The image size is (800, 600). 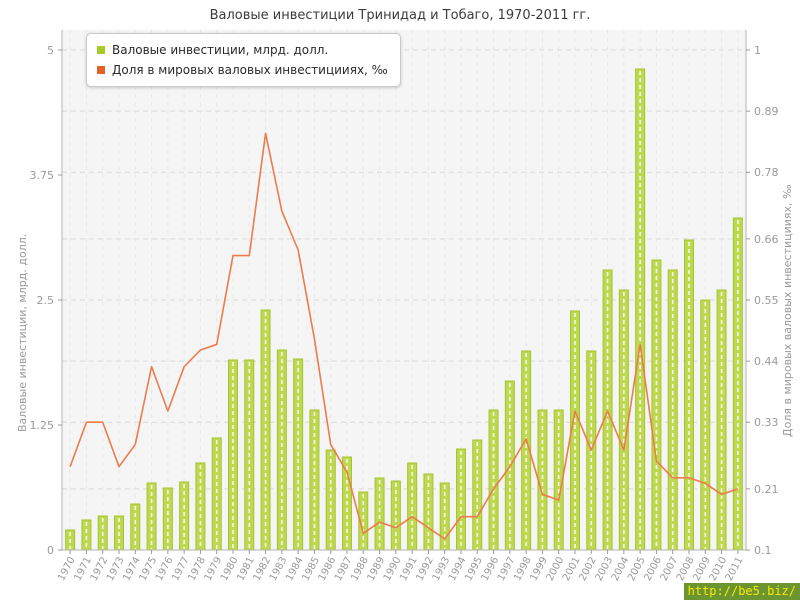 I want to click on legend-label-investments: Валовые инвестиции, млрд. долл., so click(x=220, y=50).